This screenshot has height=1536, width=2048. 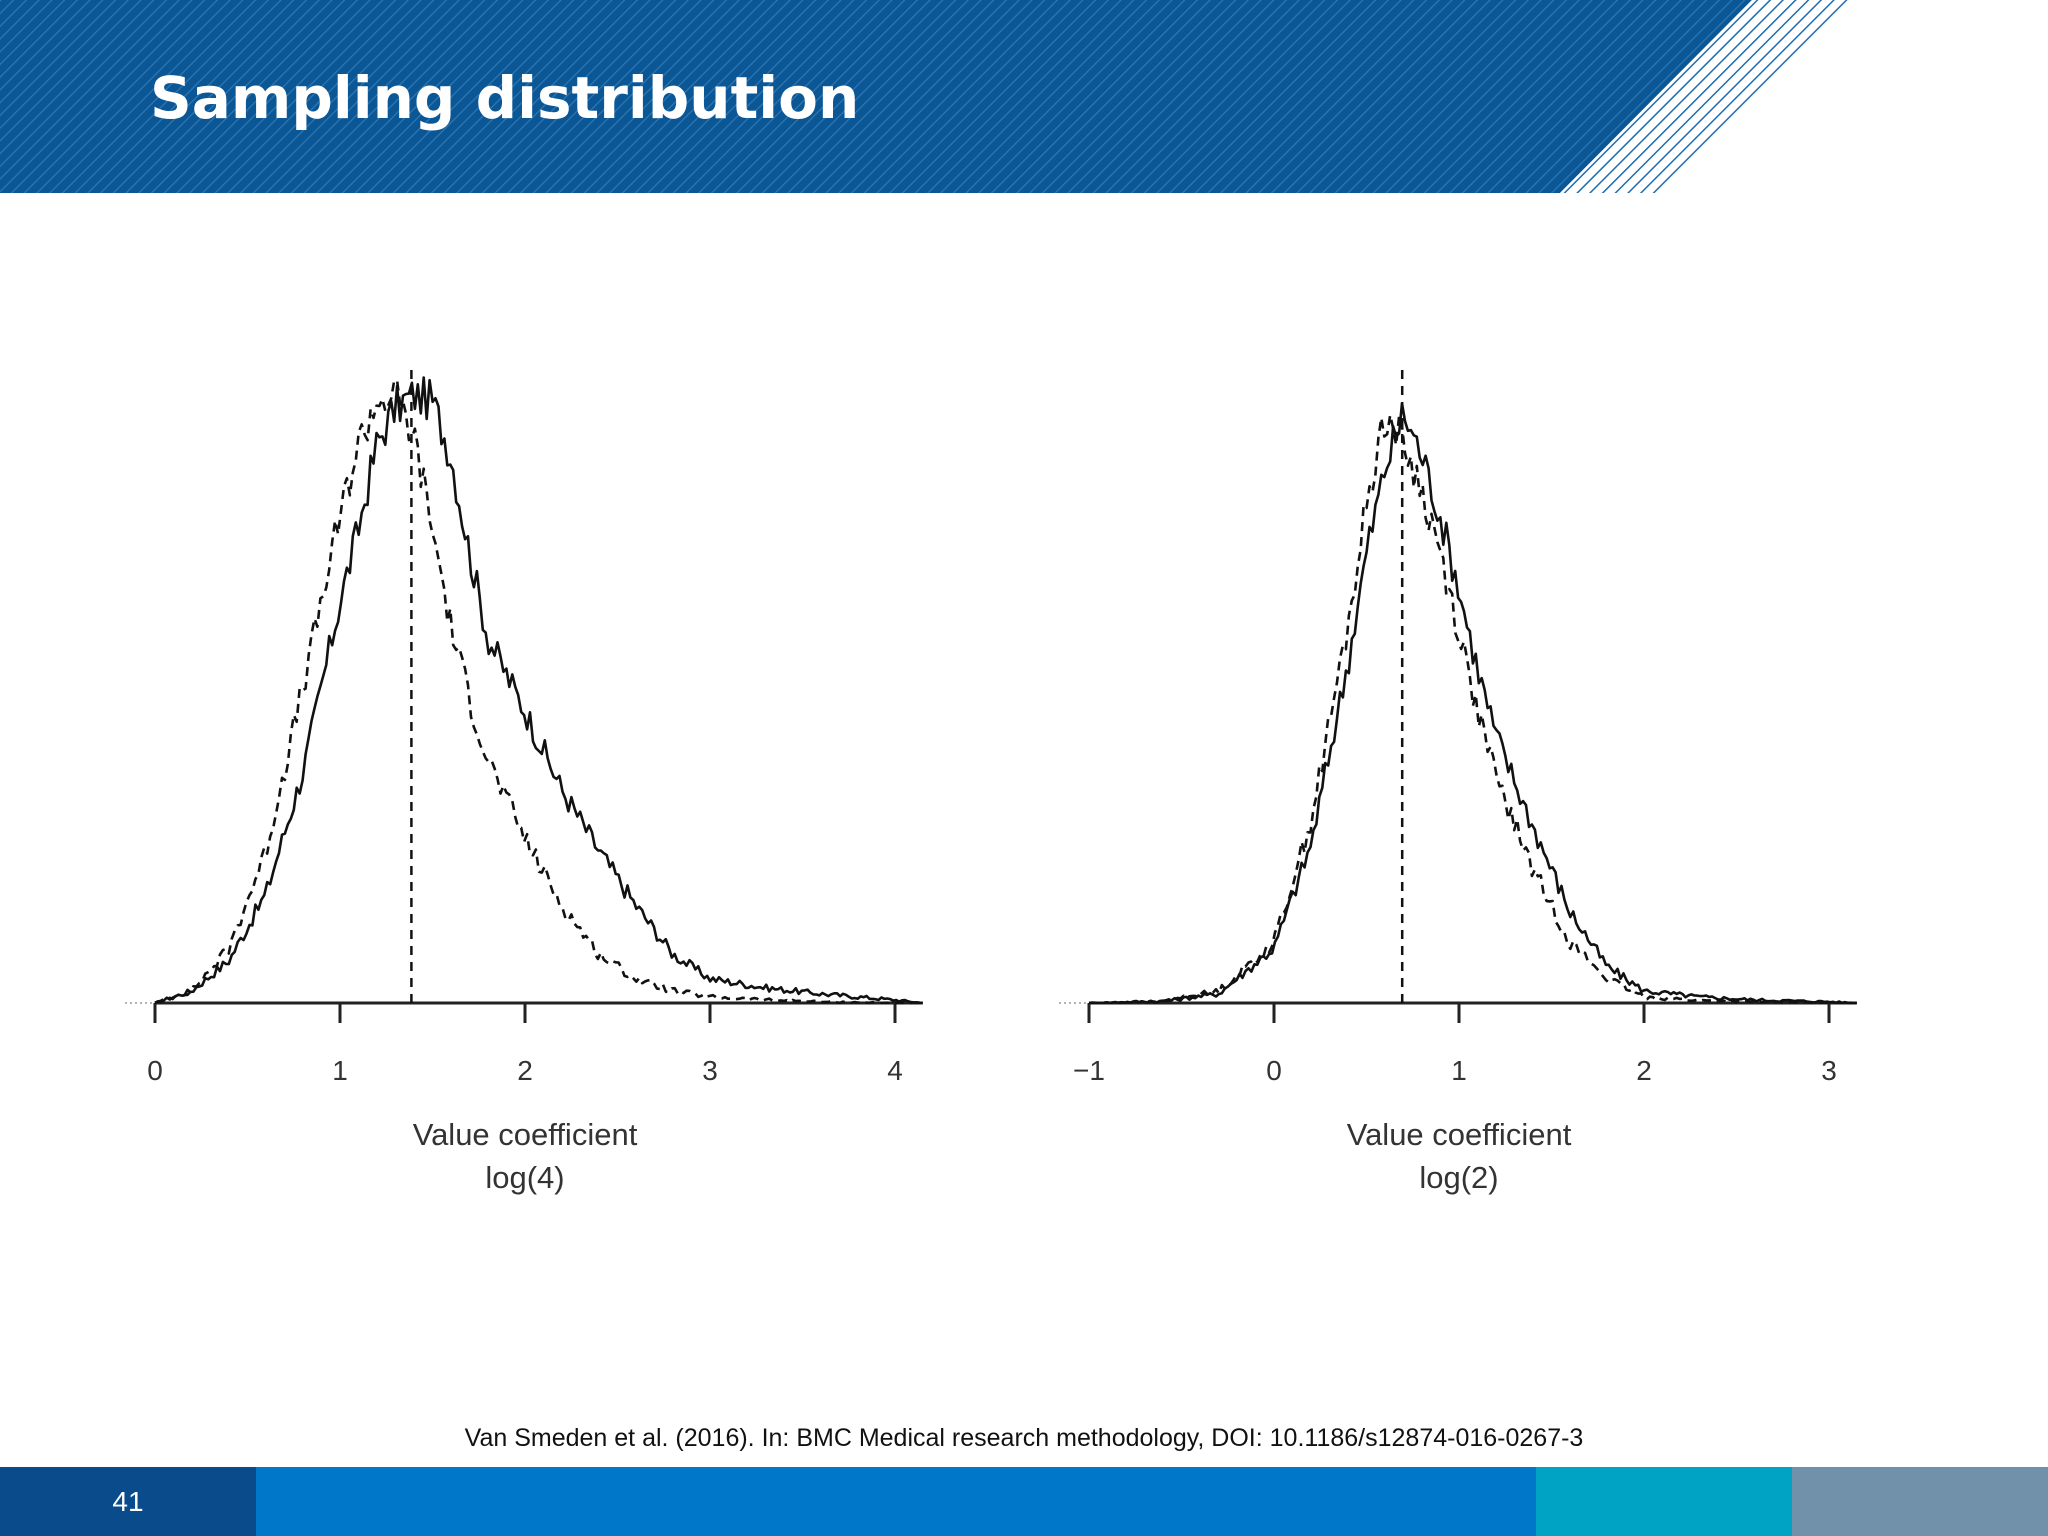 What do you see at coordinates (896, 1501) in the screenshot?
I see `footer-segment-mid` at bounding box center [896, 1501].